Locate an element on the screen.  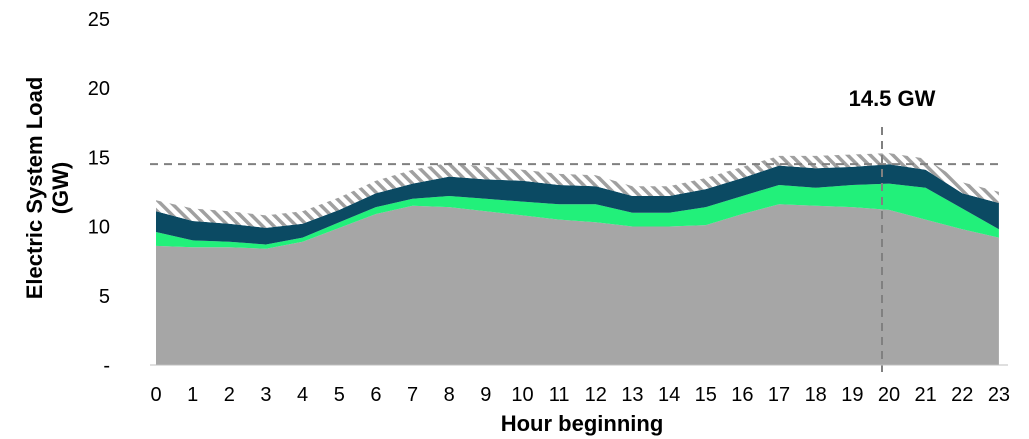
area-series-hatched is located at coordinates (577, 190).